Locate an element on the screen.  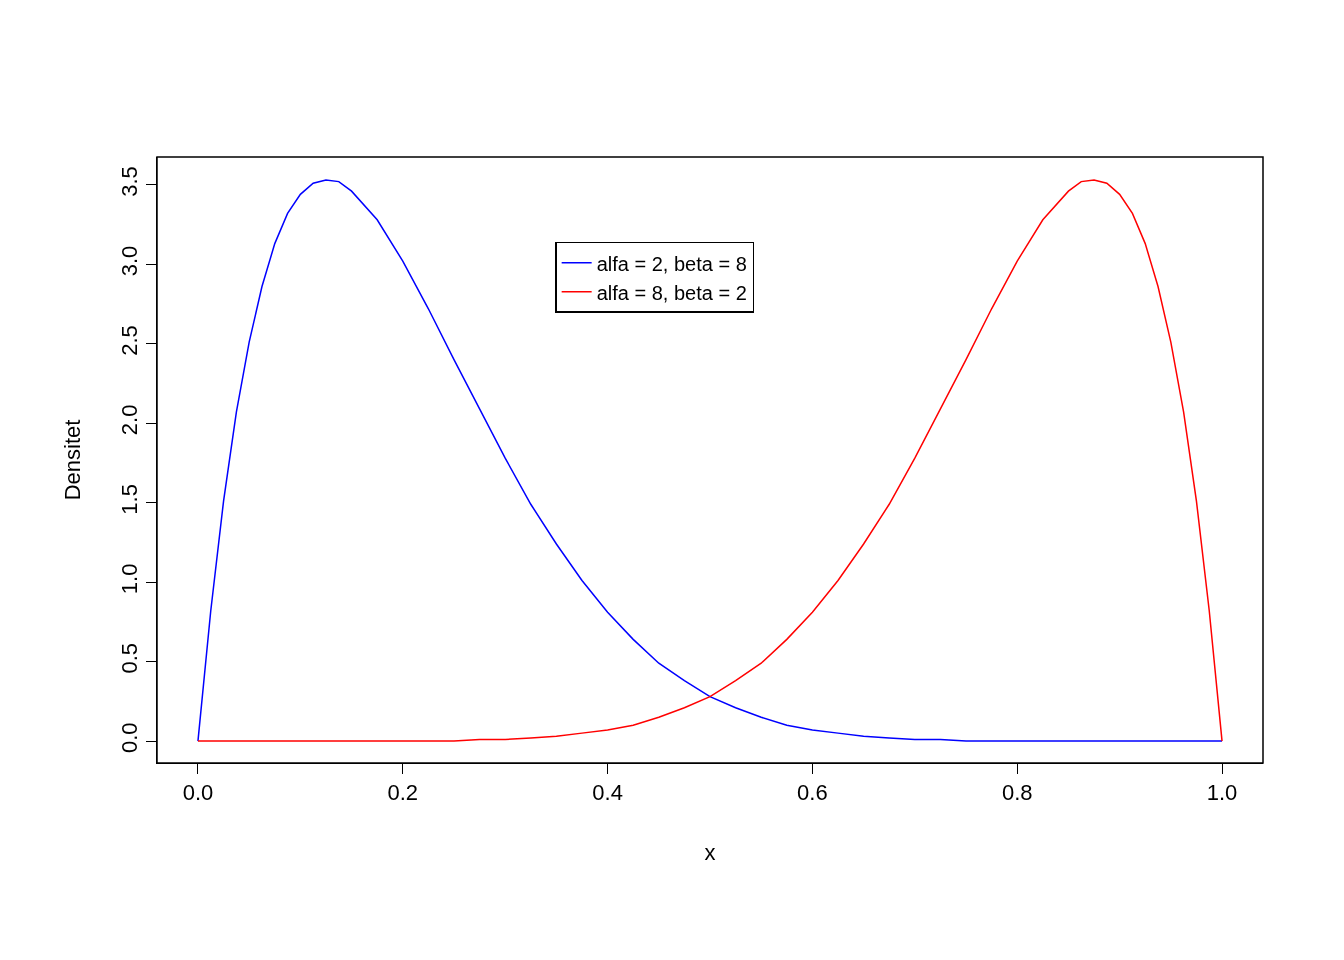
x-tick-label: 0.8 is located at coordinates (1017, 793).